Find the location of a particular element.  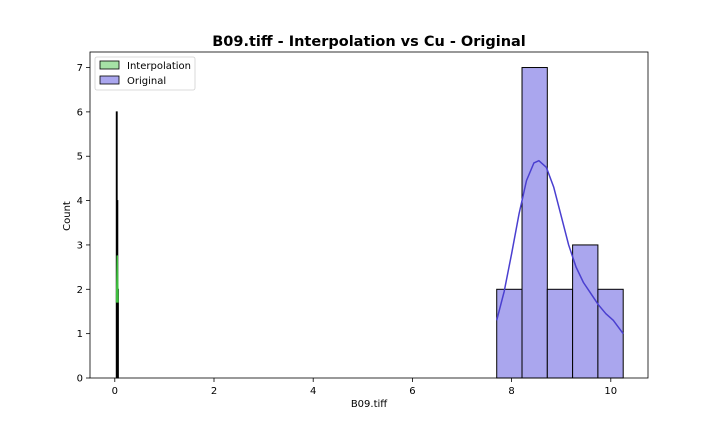

interpolation-kde-line is located at coordinates (117, 279).